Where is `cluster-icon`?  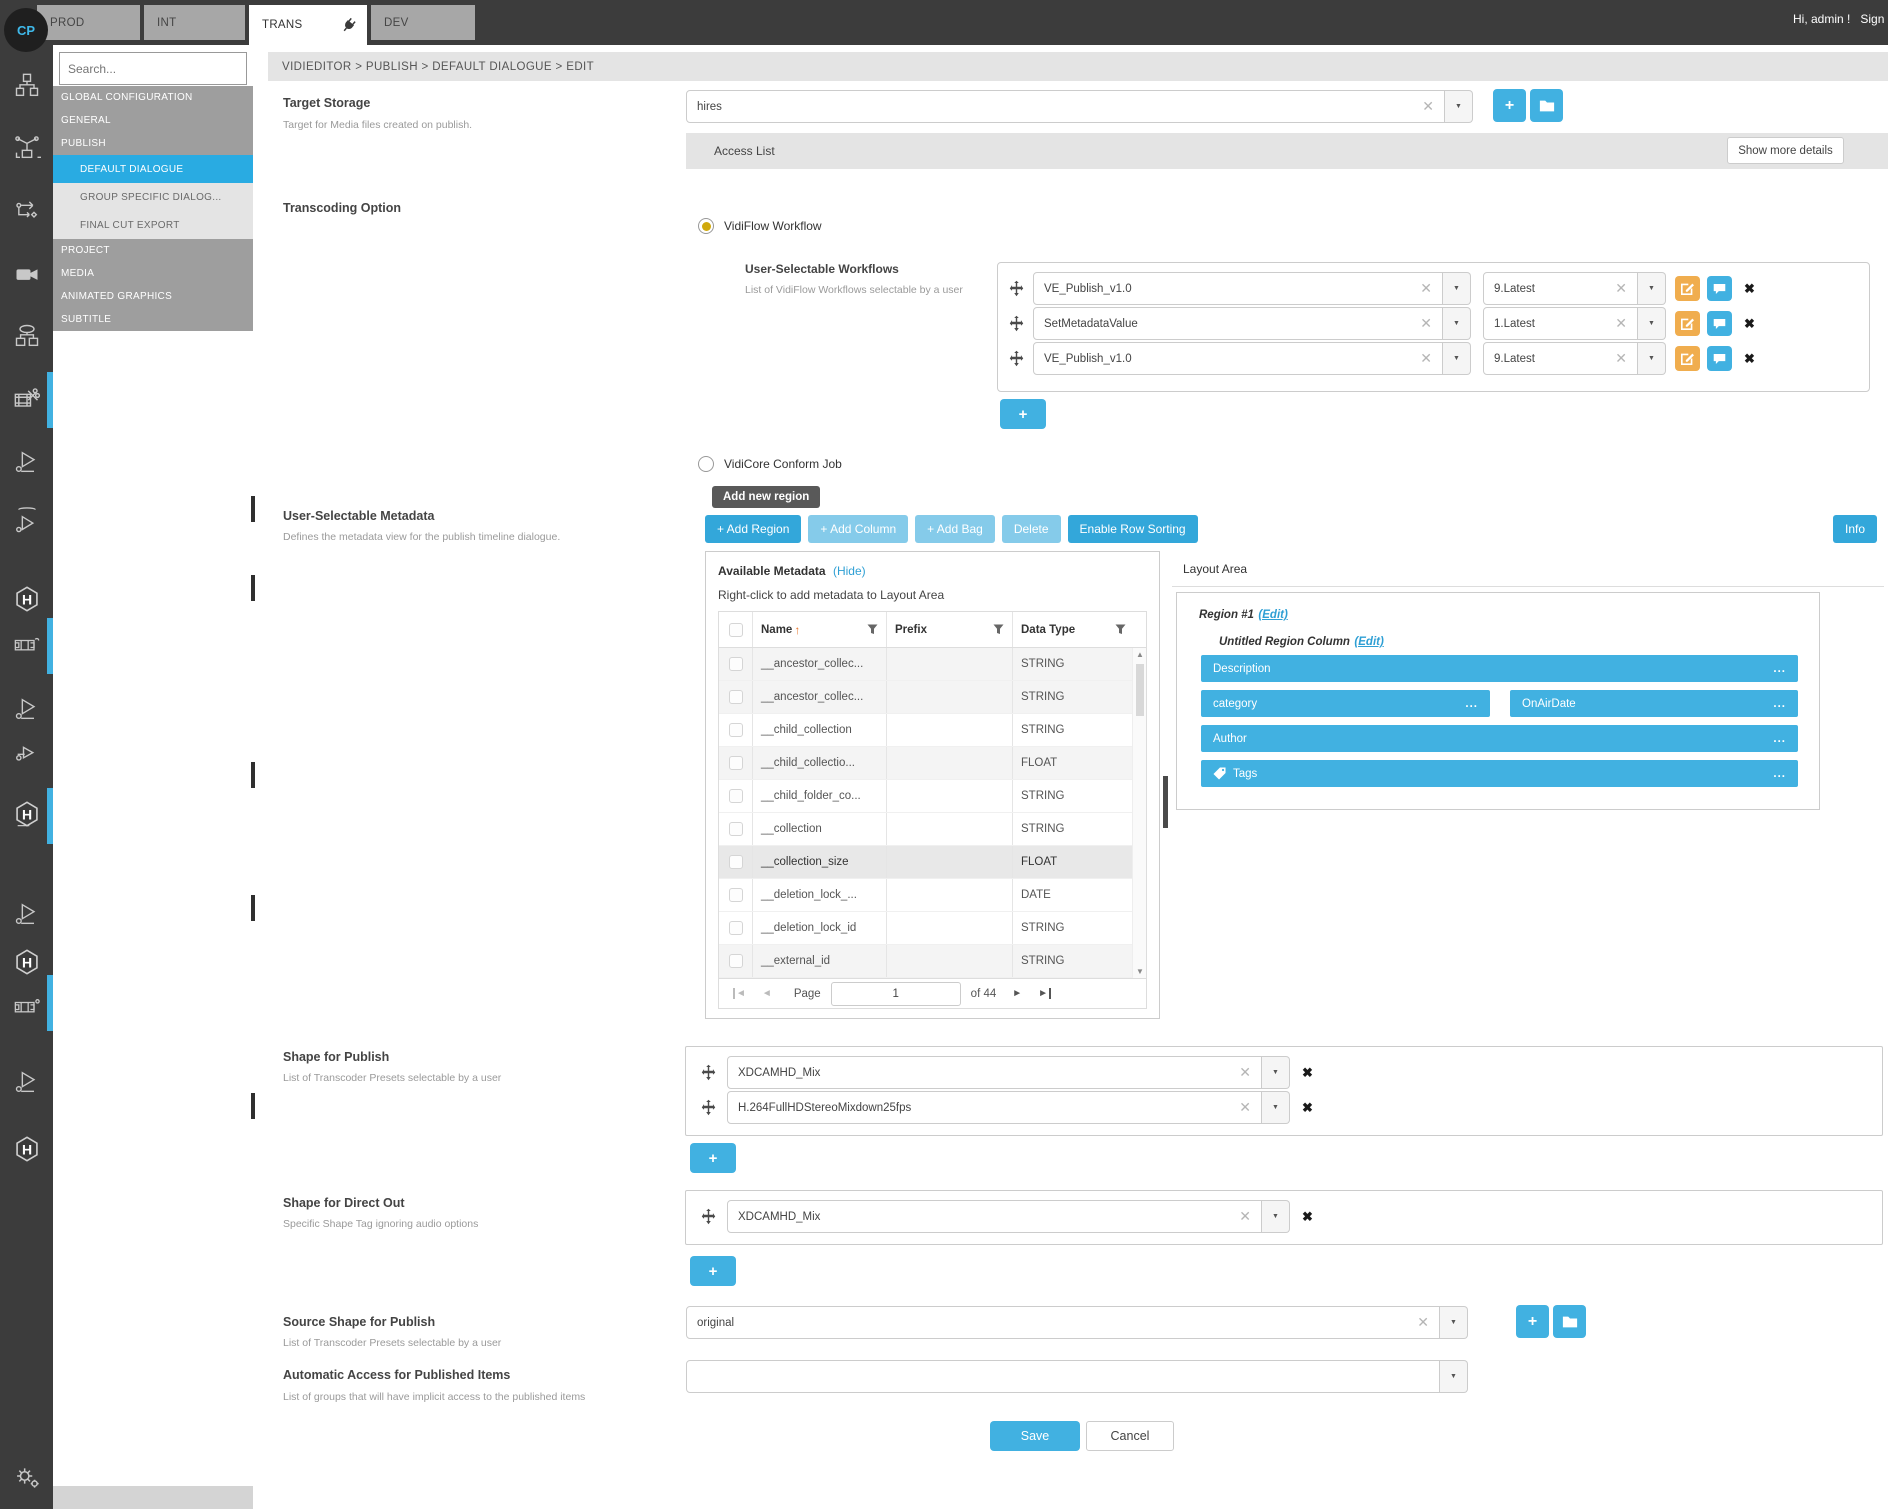 cluster-icon is located at coordinates (27, 336).